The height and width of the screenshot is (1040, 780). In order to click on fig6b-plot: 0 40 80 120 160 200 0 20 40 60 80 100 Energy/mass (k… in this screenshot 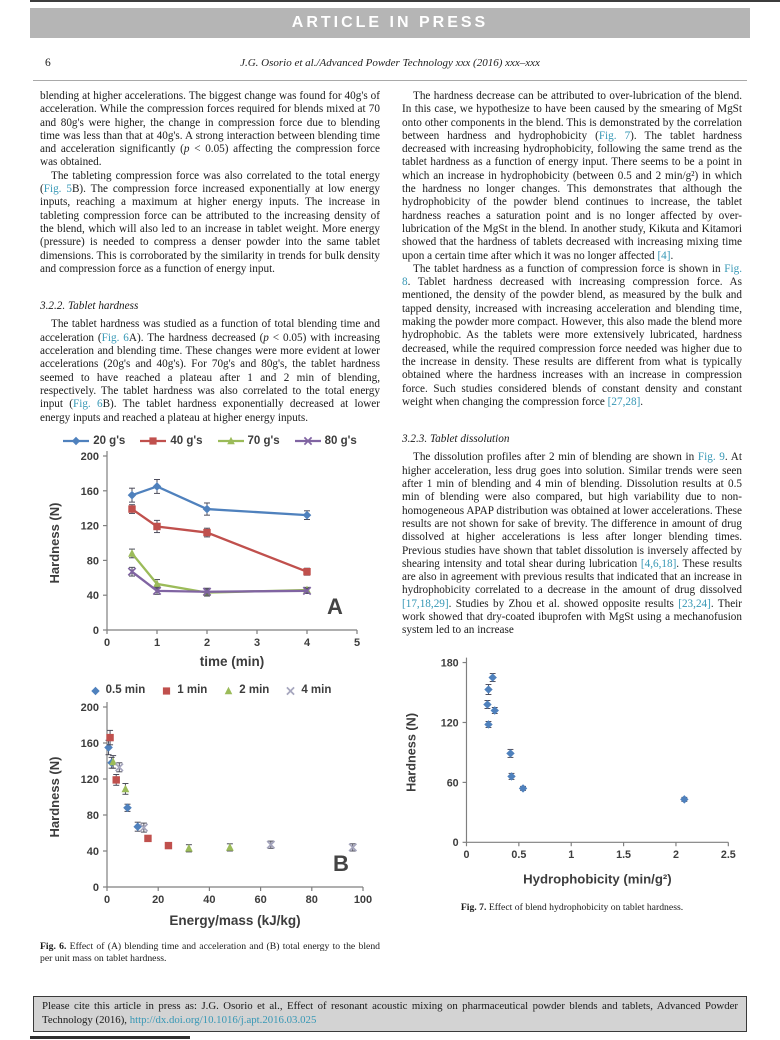, I will do `click(209, 815)`.